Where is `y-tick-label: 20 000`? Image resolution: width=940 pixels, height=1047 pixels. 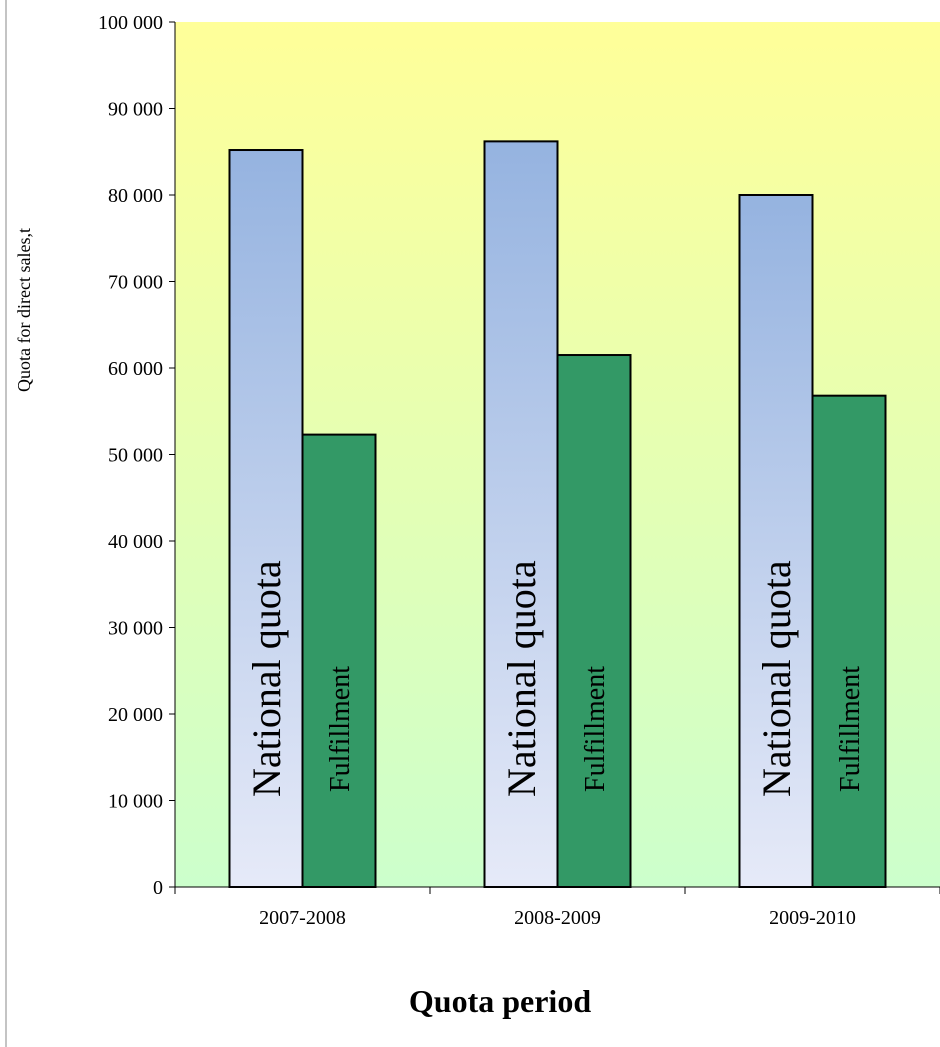
y-tick-label: 20 000 is located at coordinates (135, 715).